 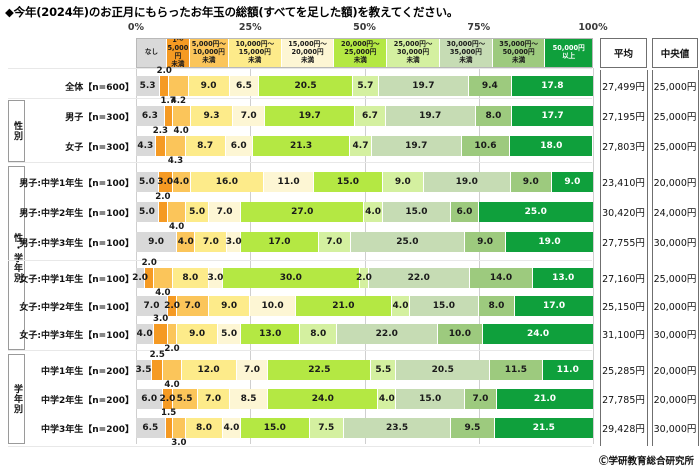 I want to click on bar-segment: 21.5, so click(x=543, y=428).